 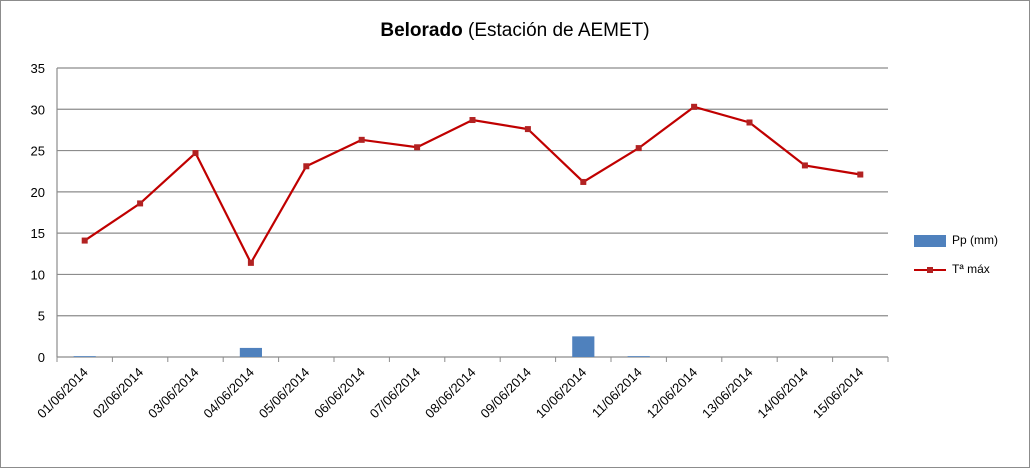 What do you see at coordinates (38, 109) in the screenshot?
I see `y-tick-label: 30` at bounding box center [38, 109].